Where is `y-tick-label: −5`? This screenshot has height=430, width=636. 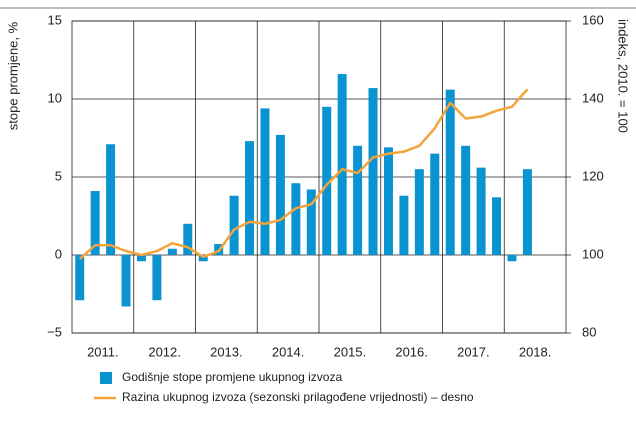
y-tick-label: −5 is located at coordinates (54, 331).